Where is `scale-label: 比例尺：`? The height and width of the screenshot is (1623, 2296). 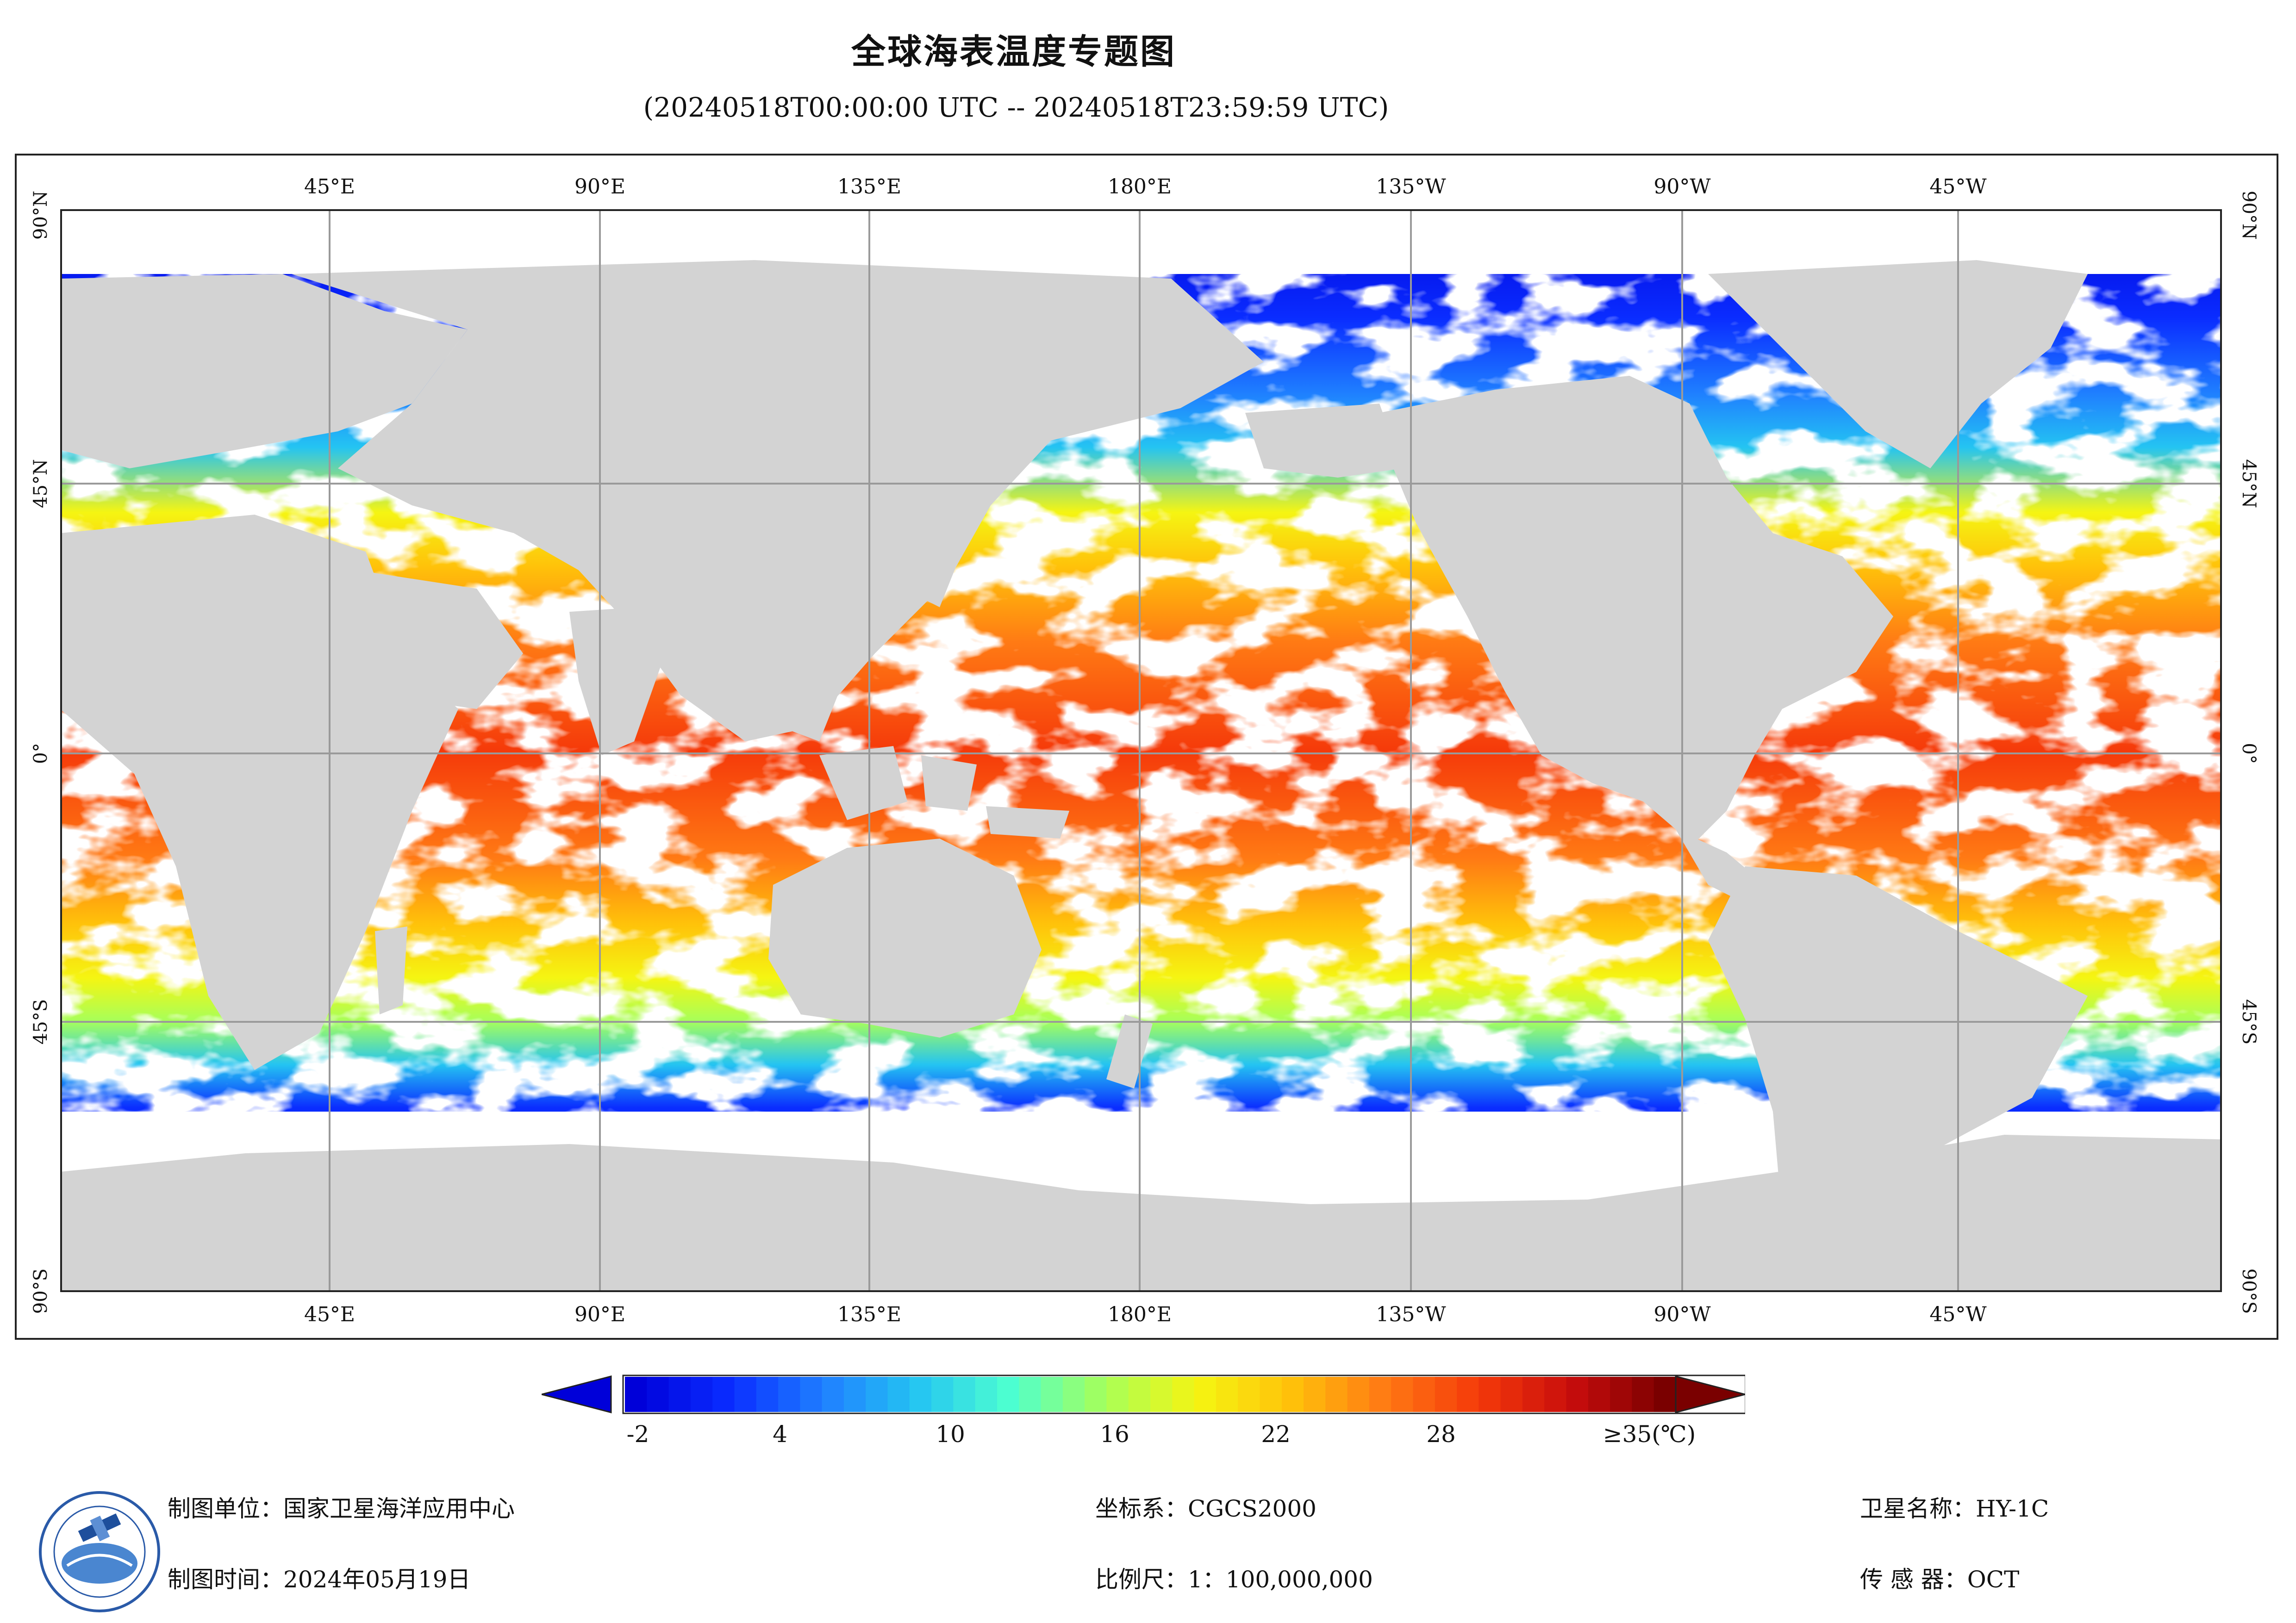 scale-label: 比例尺： is located at coordinates (1141, 1579).